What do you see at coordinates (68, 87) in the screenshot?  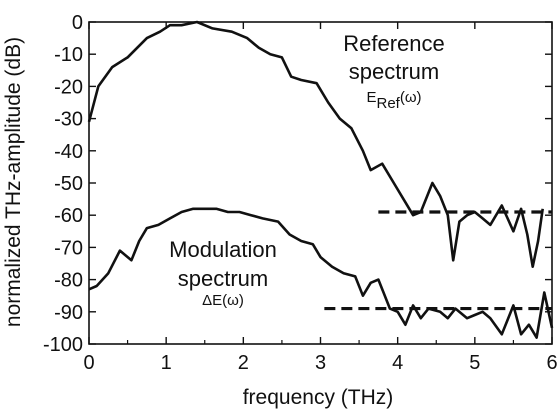 I see `y-tick-label: -20` at bounding box center [68, 87].